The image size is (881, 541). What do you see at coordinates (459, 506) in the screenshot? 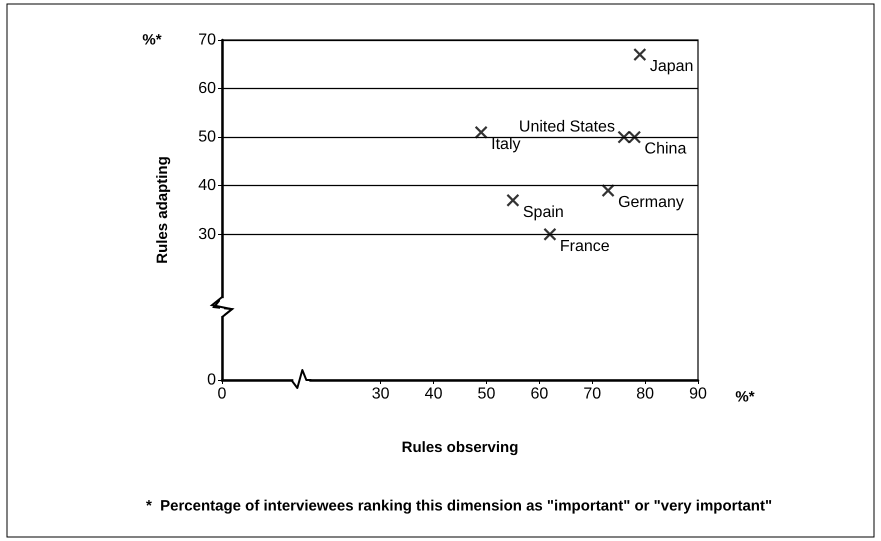
I see `text: * Percentage of interviewees ranking this dimension as "important" or "very important"` at bounding box center [459, 506].